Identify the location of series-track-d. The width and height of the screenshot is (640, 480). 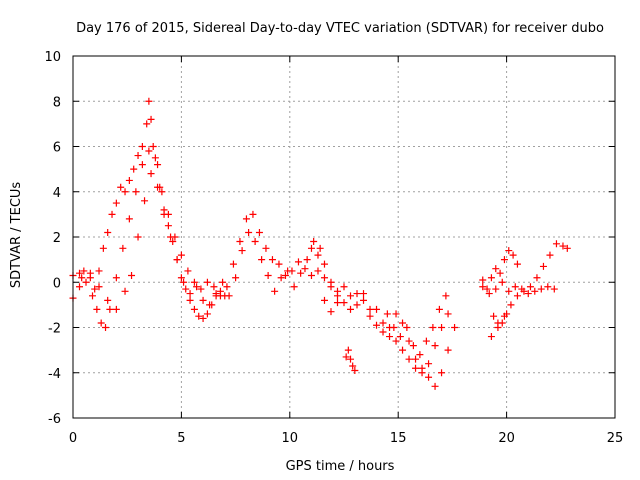
(379, 310).